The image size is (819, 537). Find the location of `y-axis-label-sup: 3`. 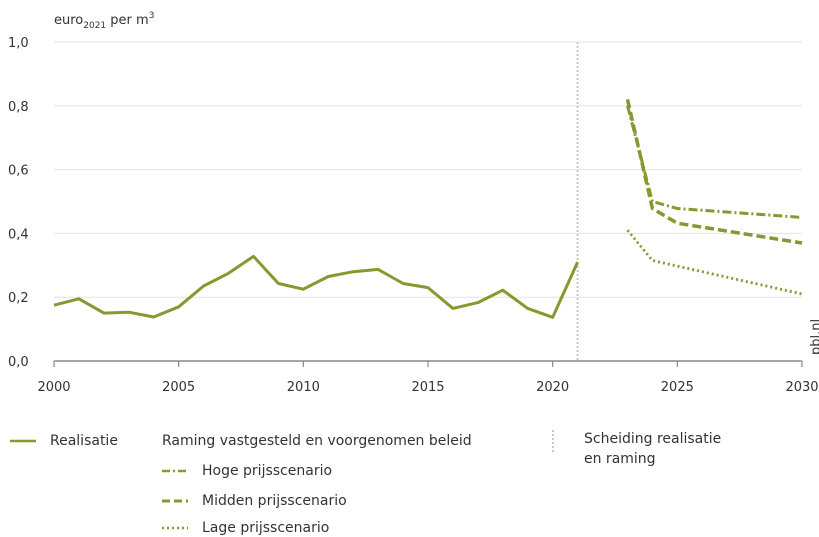

y-axis-label-sup: 3 is located at coordinates (152, 16).